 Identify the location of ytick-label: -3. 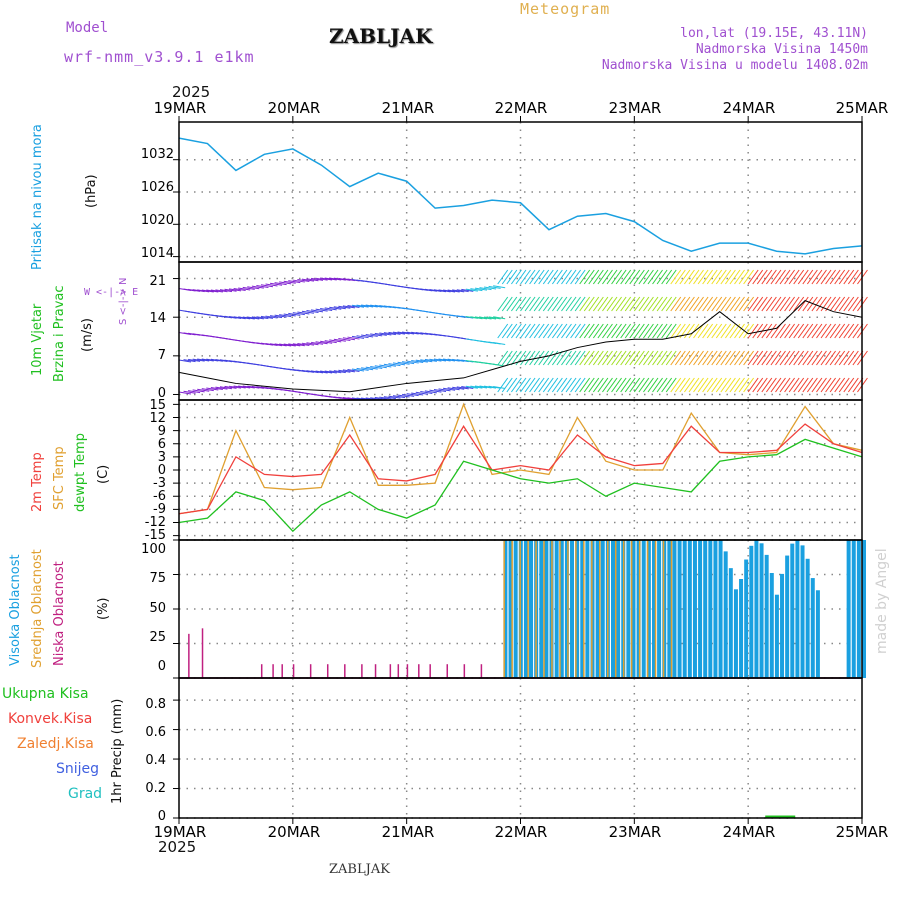
(159, 483).